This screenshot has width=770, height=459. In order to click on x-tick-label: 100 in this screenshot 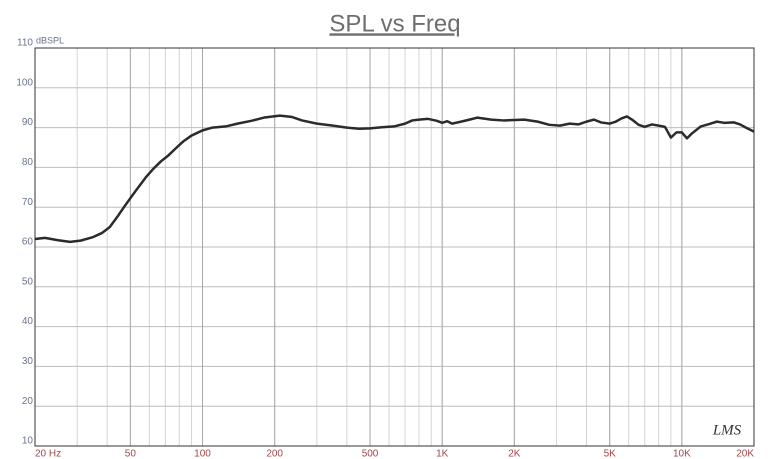, I will do `click(202, 454)`.